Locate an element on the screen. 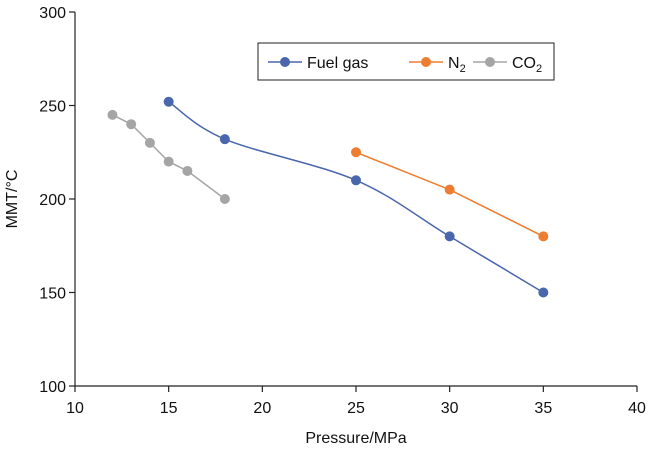  x-tick-label: 10 is located at coordinates (75, 408).